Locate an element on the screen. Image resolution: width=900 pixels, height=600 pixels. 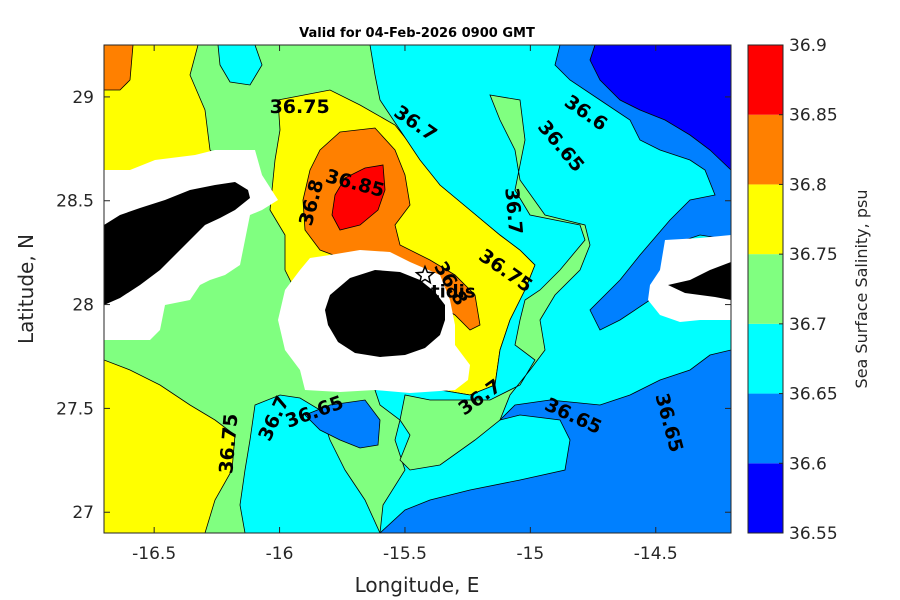
band-36.85-36.9 is located at coordinates (358, 197).